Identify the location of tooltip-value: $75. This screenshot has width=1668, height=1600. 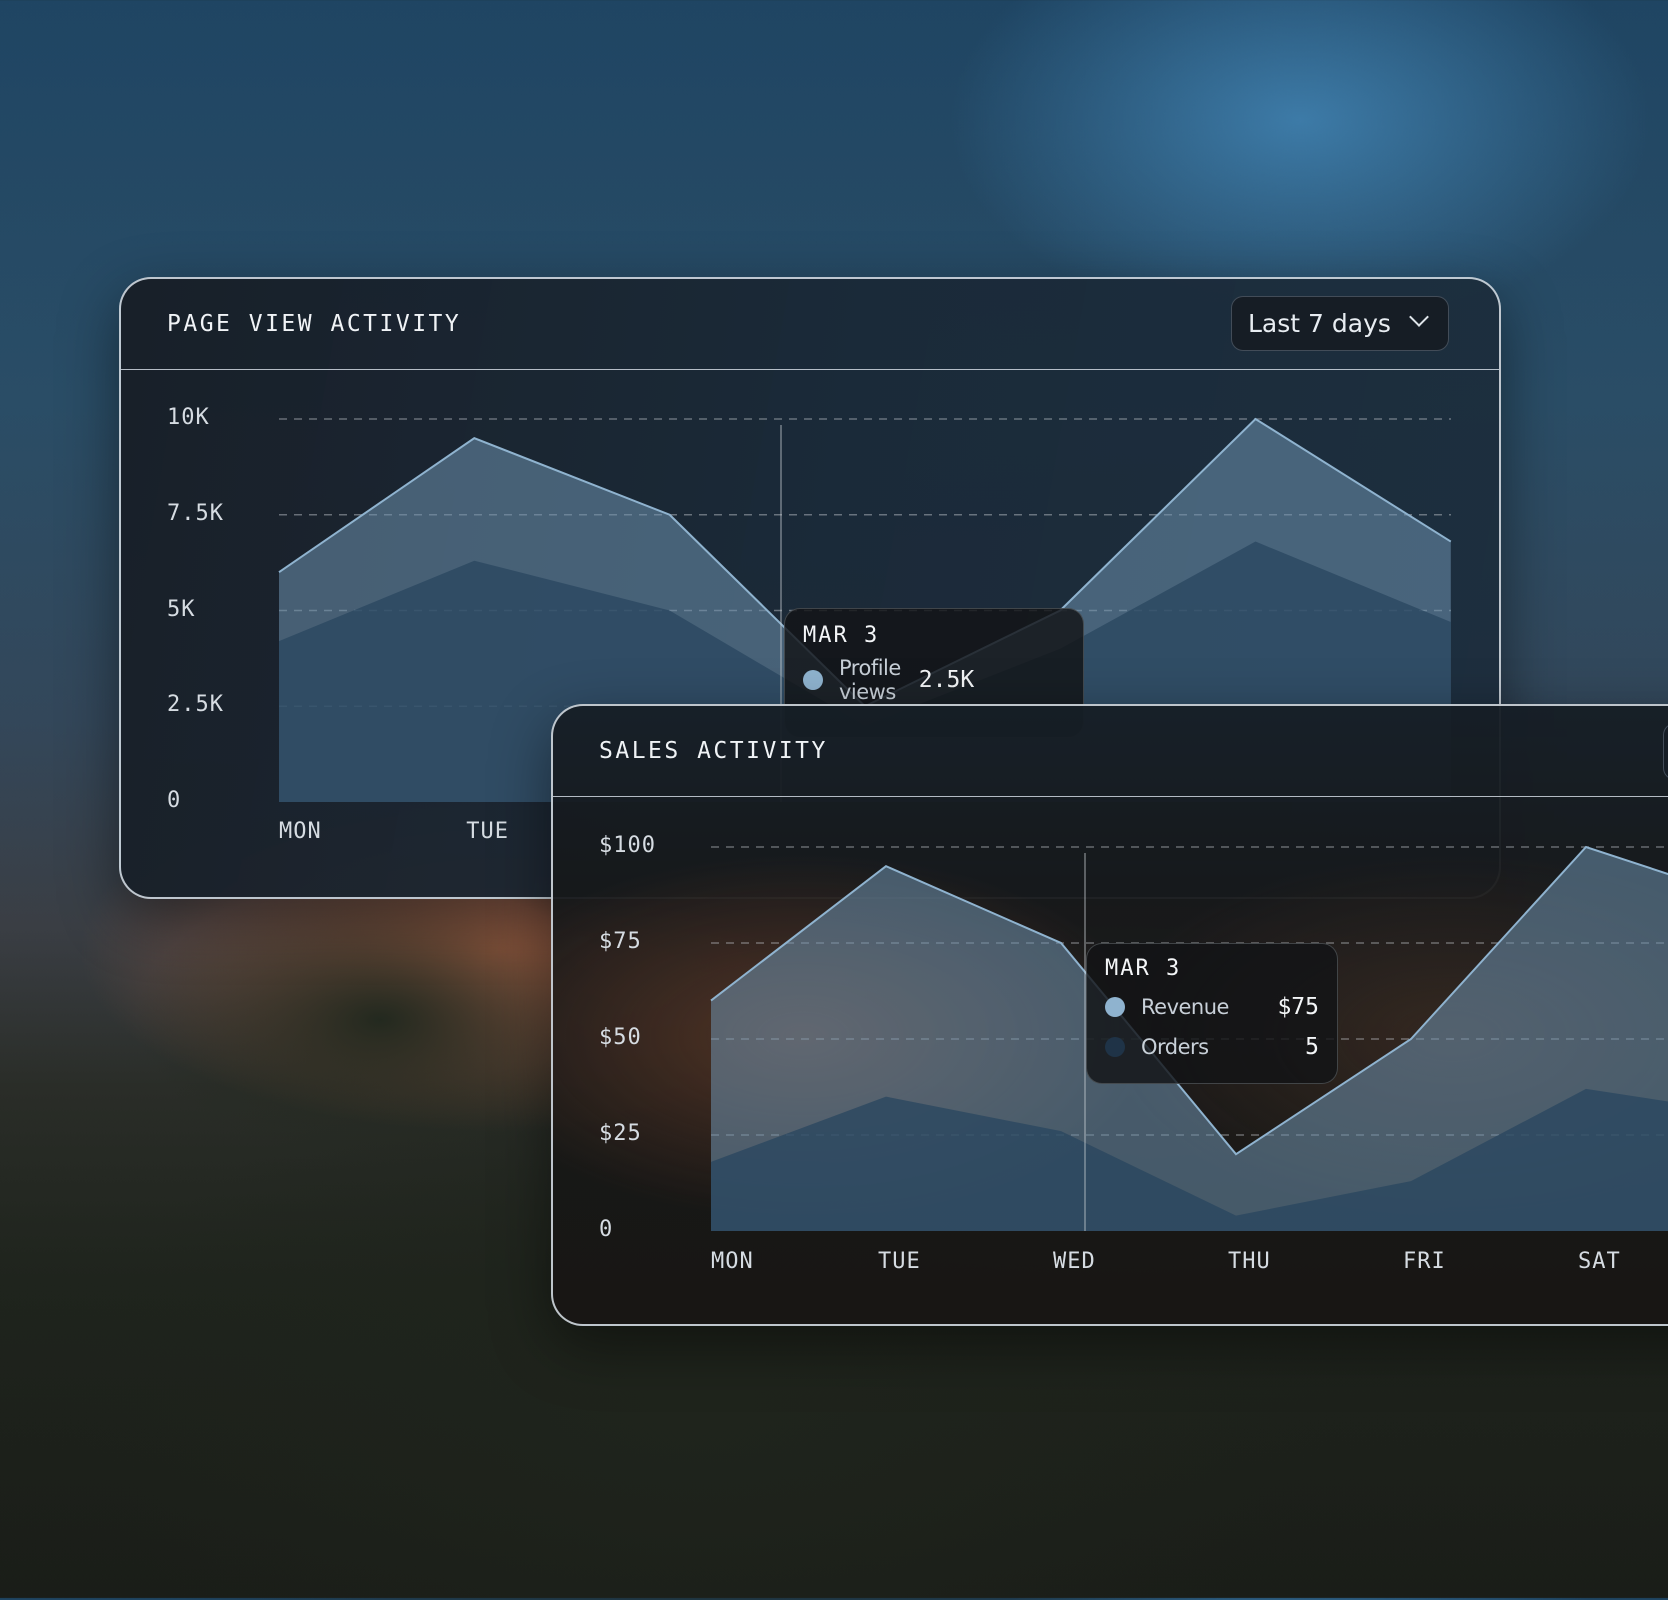
(1298, 1007).